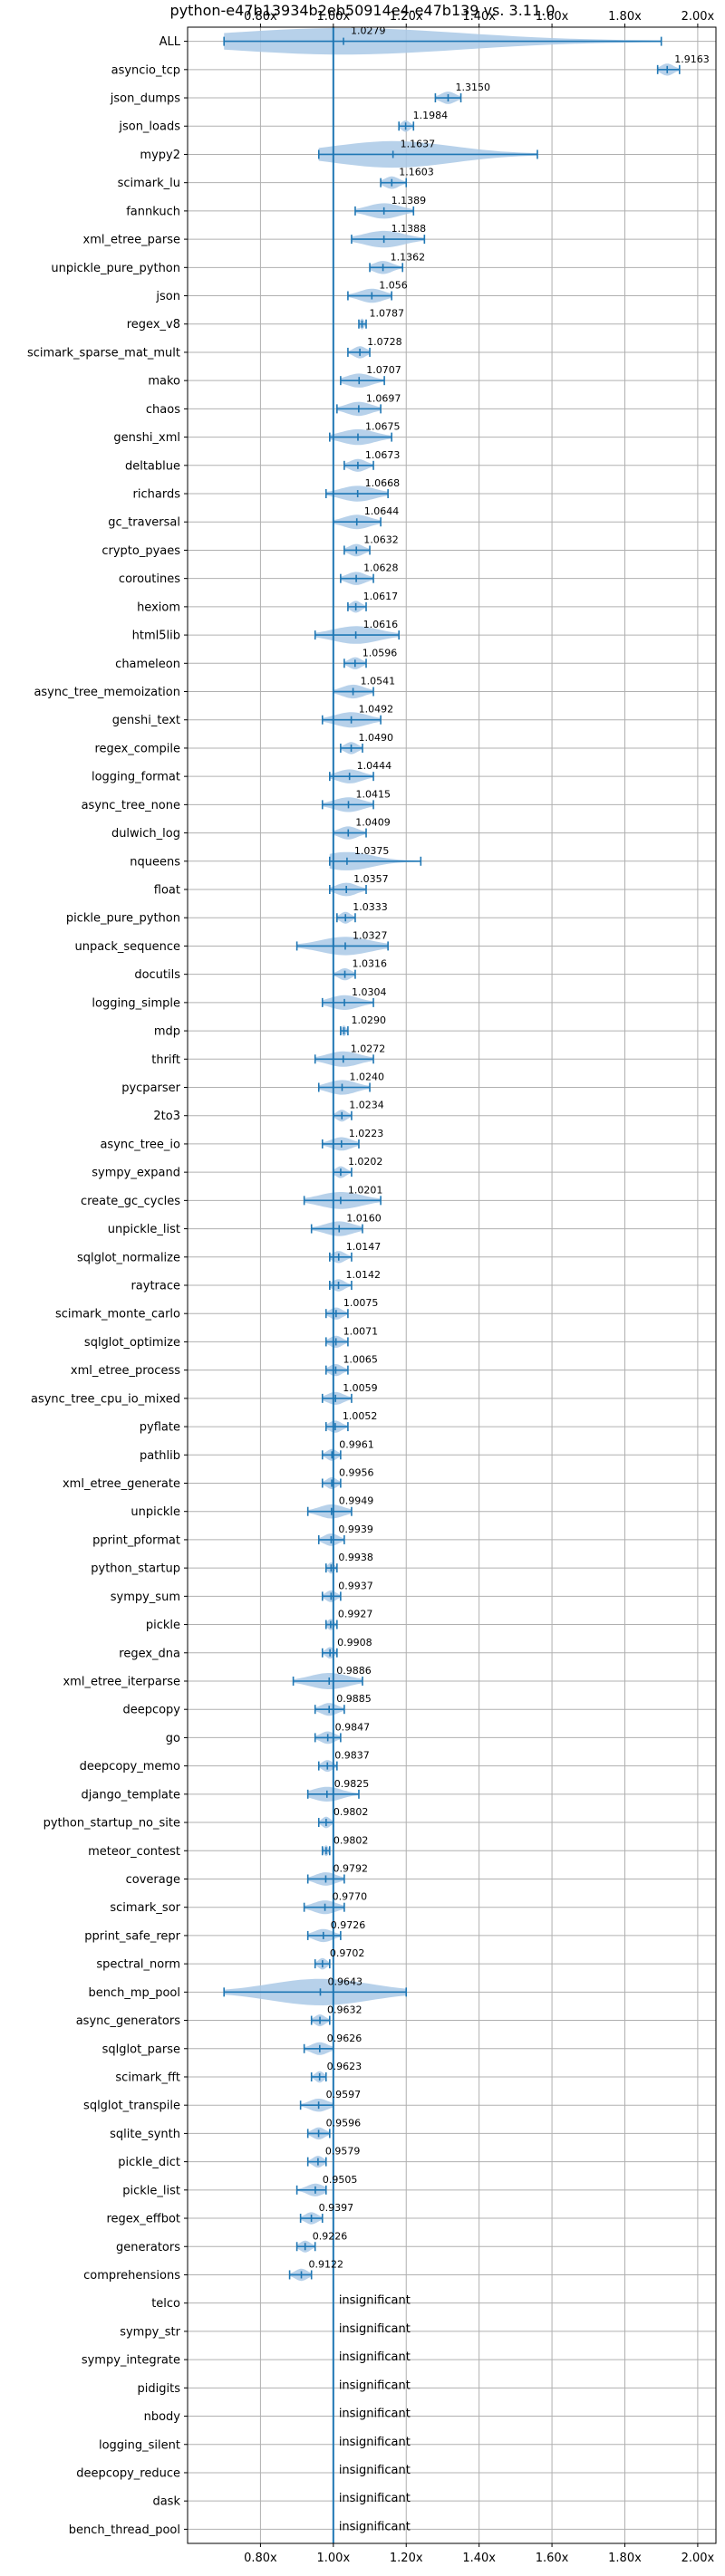  I want to click on value-label: 1.0357, so click(371, 879).